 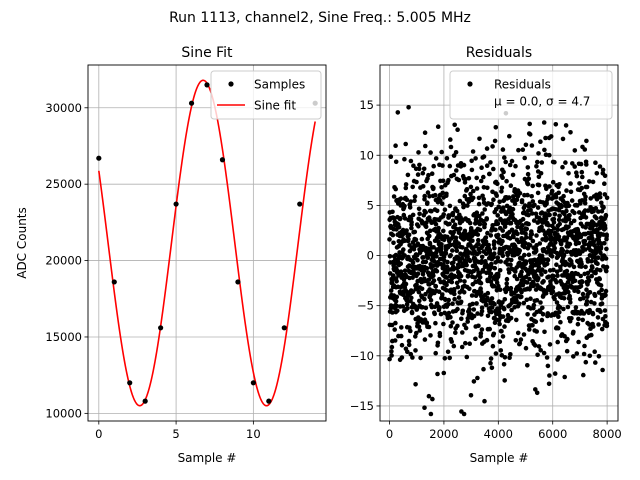 I want to click on sine-fit-ytick-label: 25000, so click(x=63, y=184).